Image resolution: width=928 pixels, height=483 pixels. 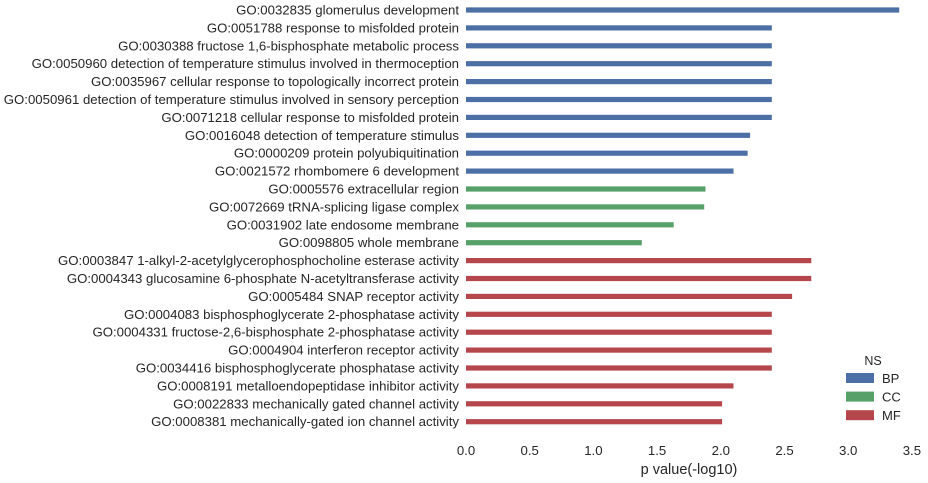 I want to click on x-tick-label: 3.0, so click(x=848, y=450).